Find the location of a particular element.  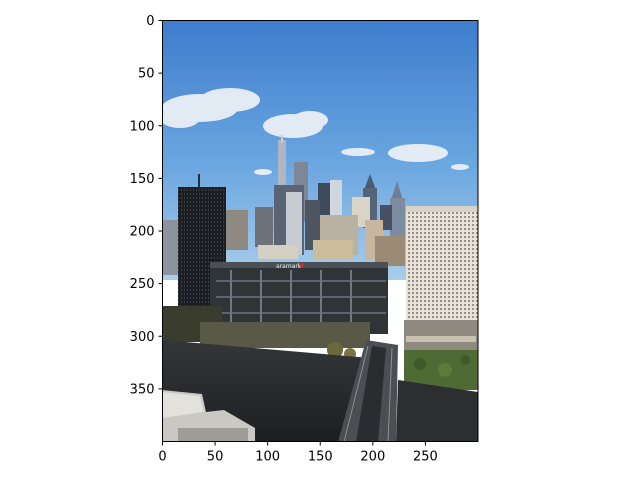

y-axis: 0 50 100 150 200 250 300 350 is located at coordinates (146, 205).